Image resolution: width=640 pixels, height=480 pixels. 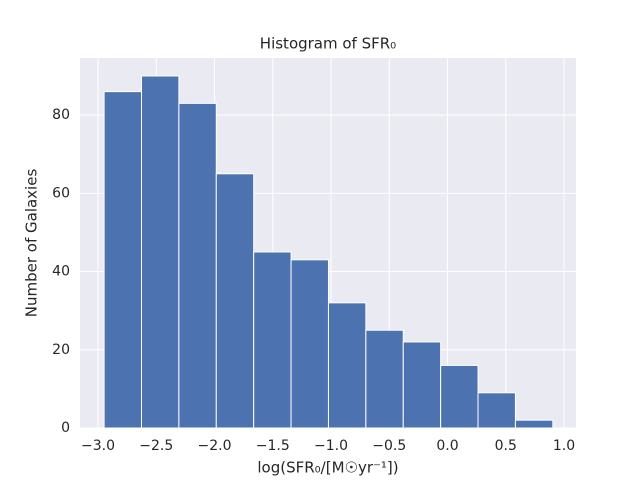 What do you see at coordinates (506, 446) in the screenshot?
I see `x-tick-label: 0.5` at bounding box center [506, 446].